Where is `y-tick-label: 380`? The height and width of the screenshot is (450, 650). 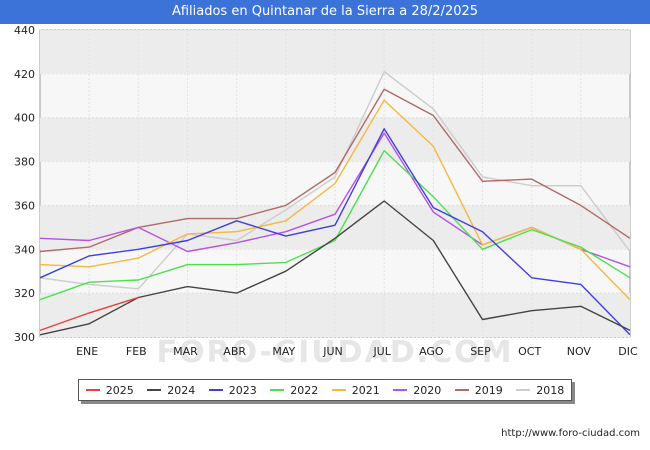
y-tick-label: 380 is located at coordinates (24, 162).